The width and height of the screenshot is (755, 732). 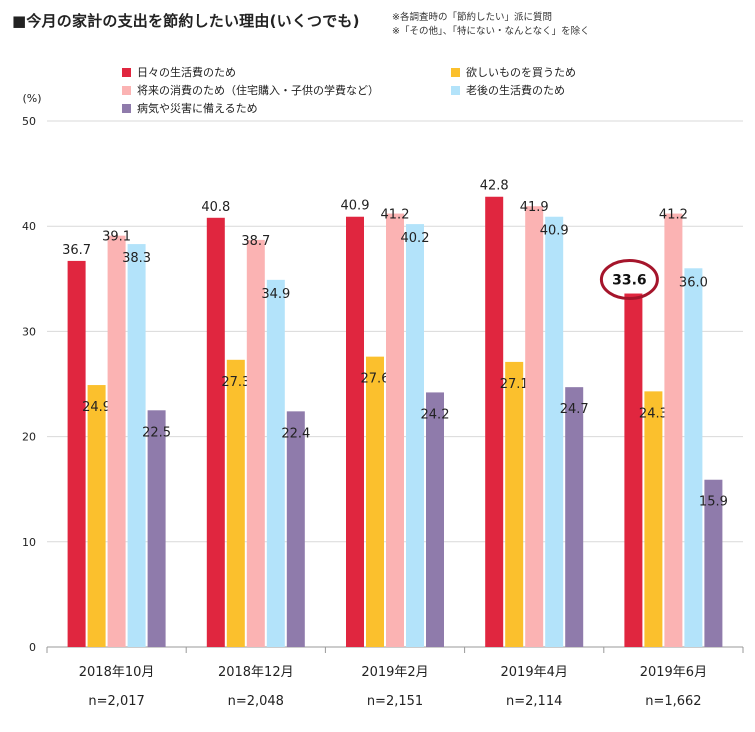 I want to click on sample-size-label: n=2,114, so click(x=534, y=701).